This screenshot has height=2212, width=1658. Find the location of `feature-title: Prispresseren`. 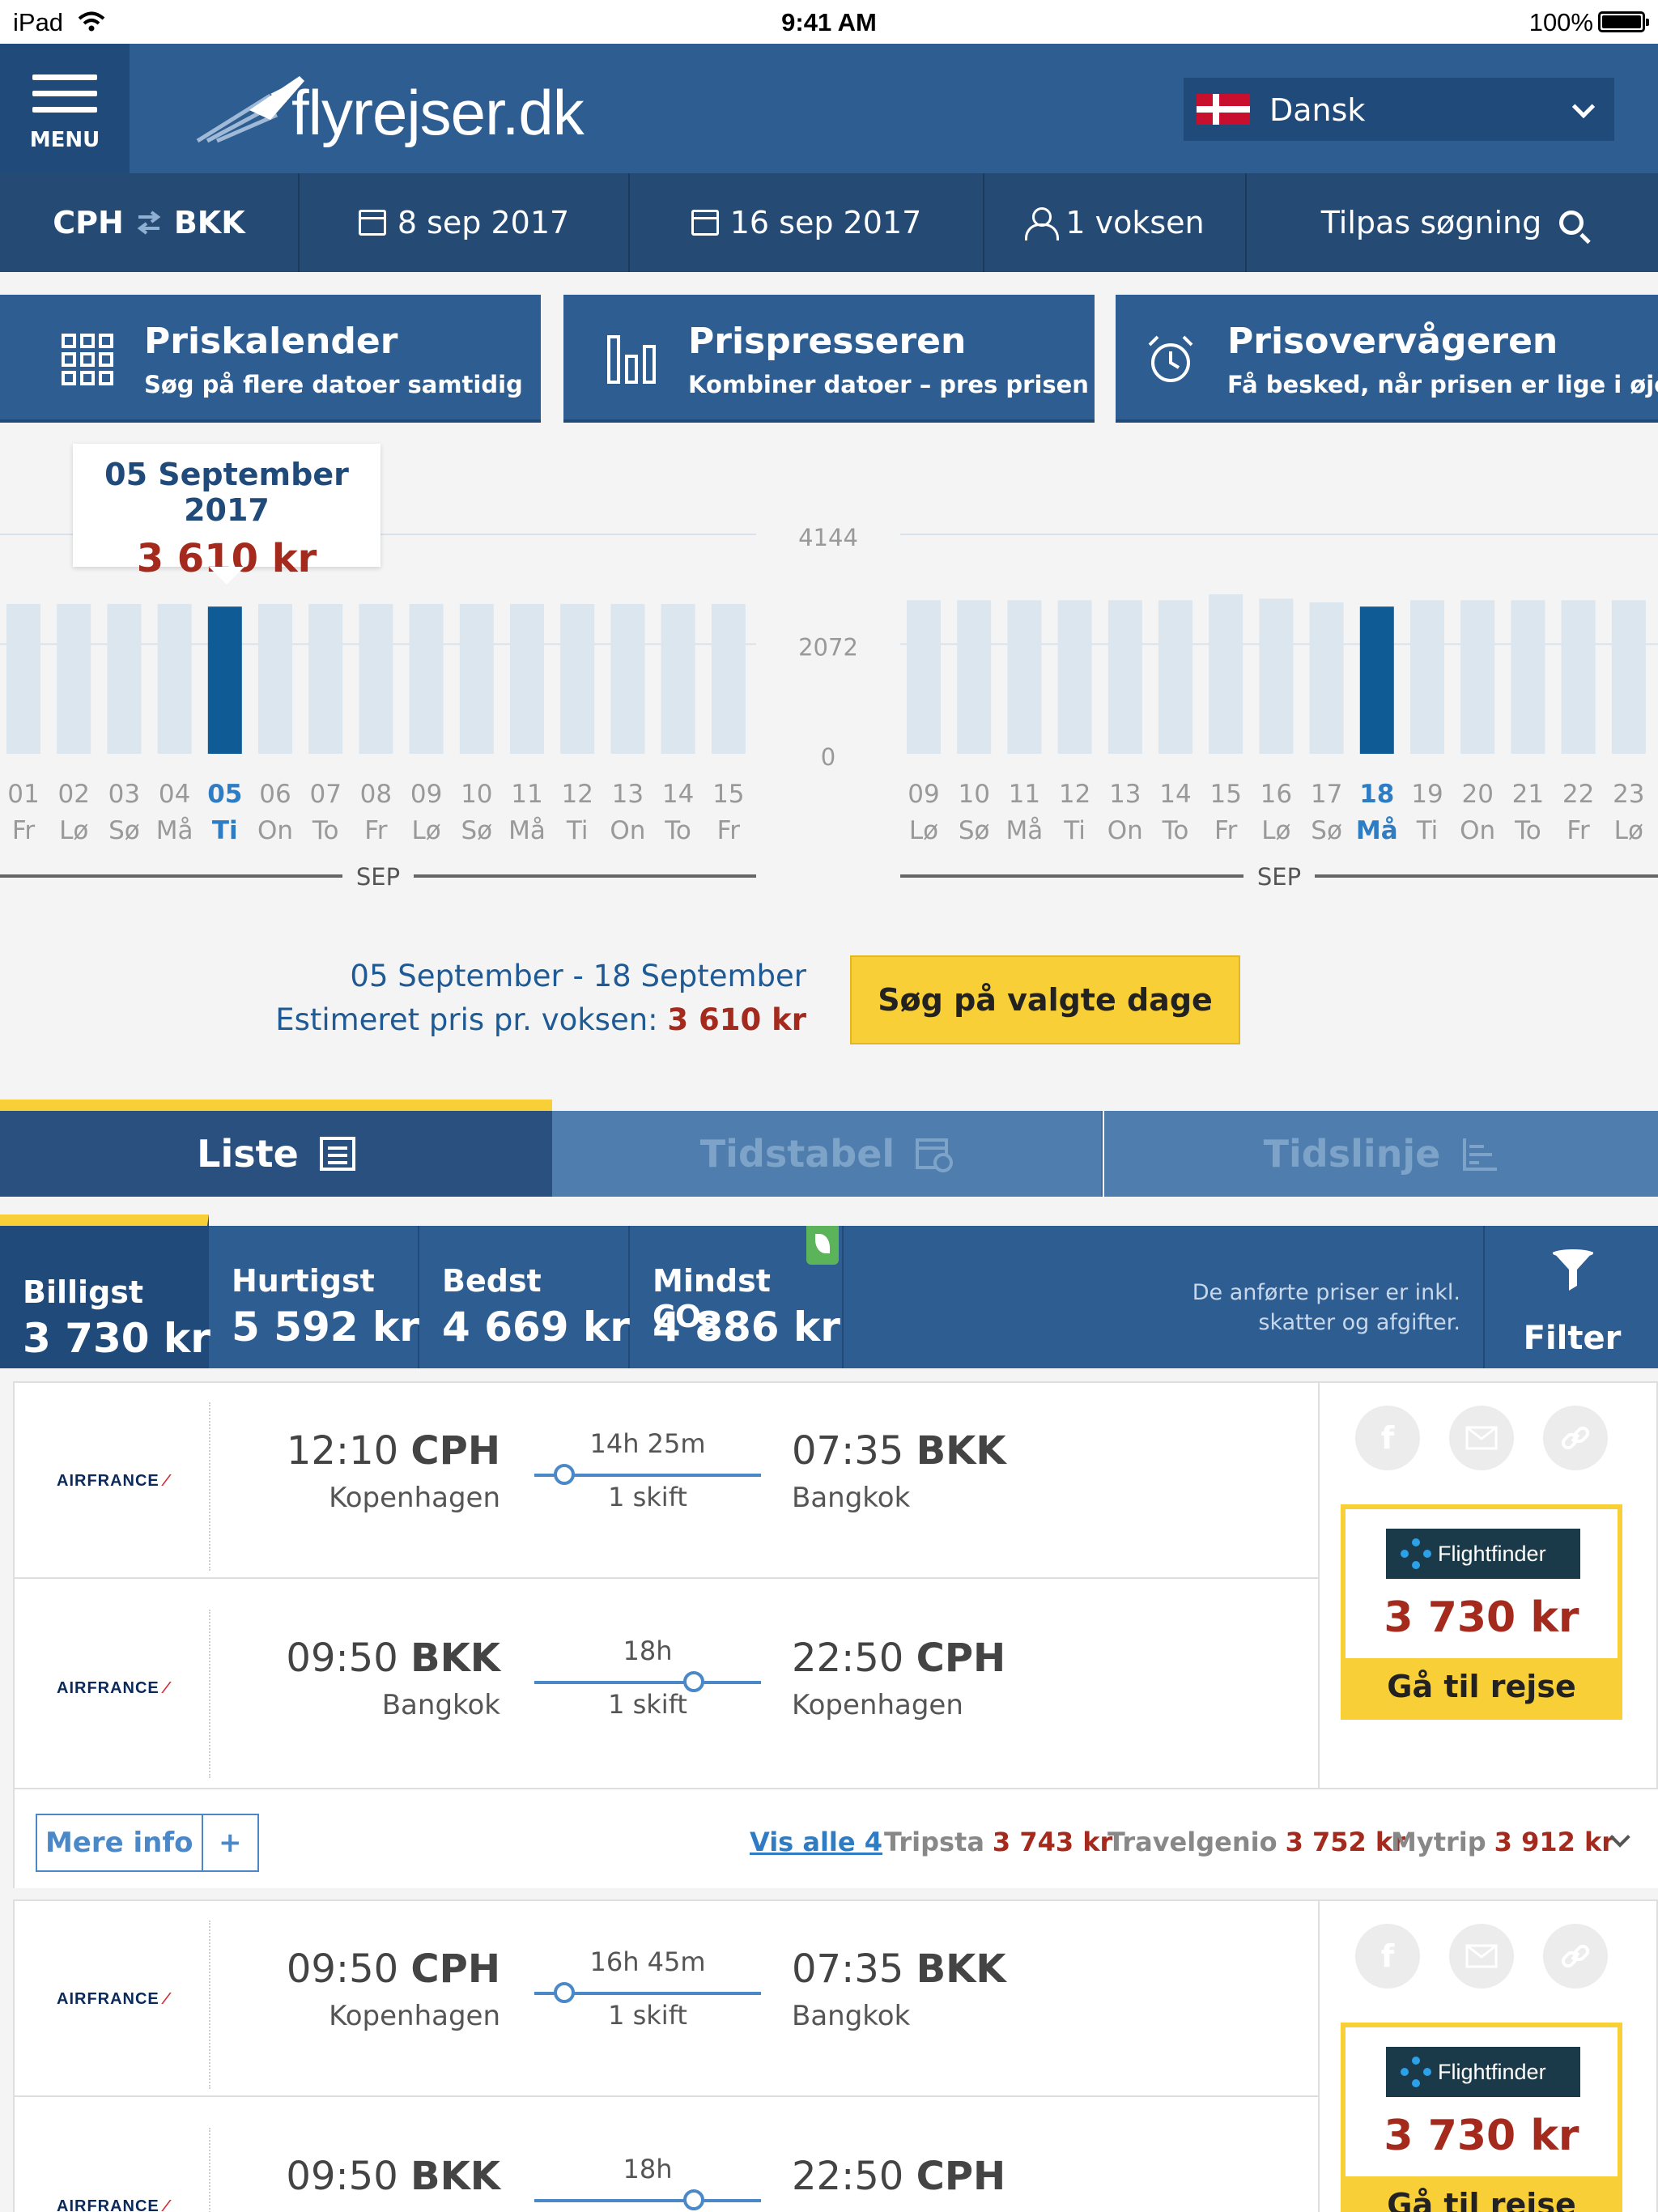

feature-title: Prispresseren is located at coordinates (827, 341).